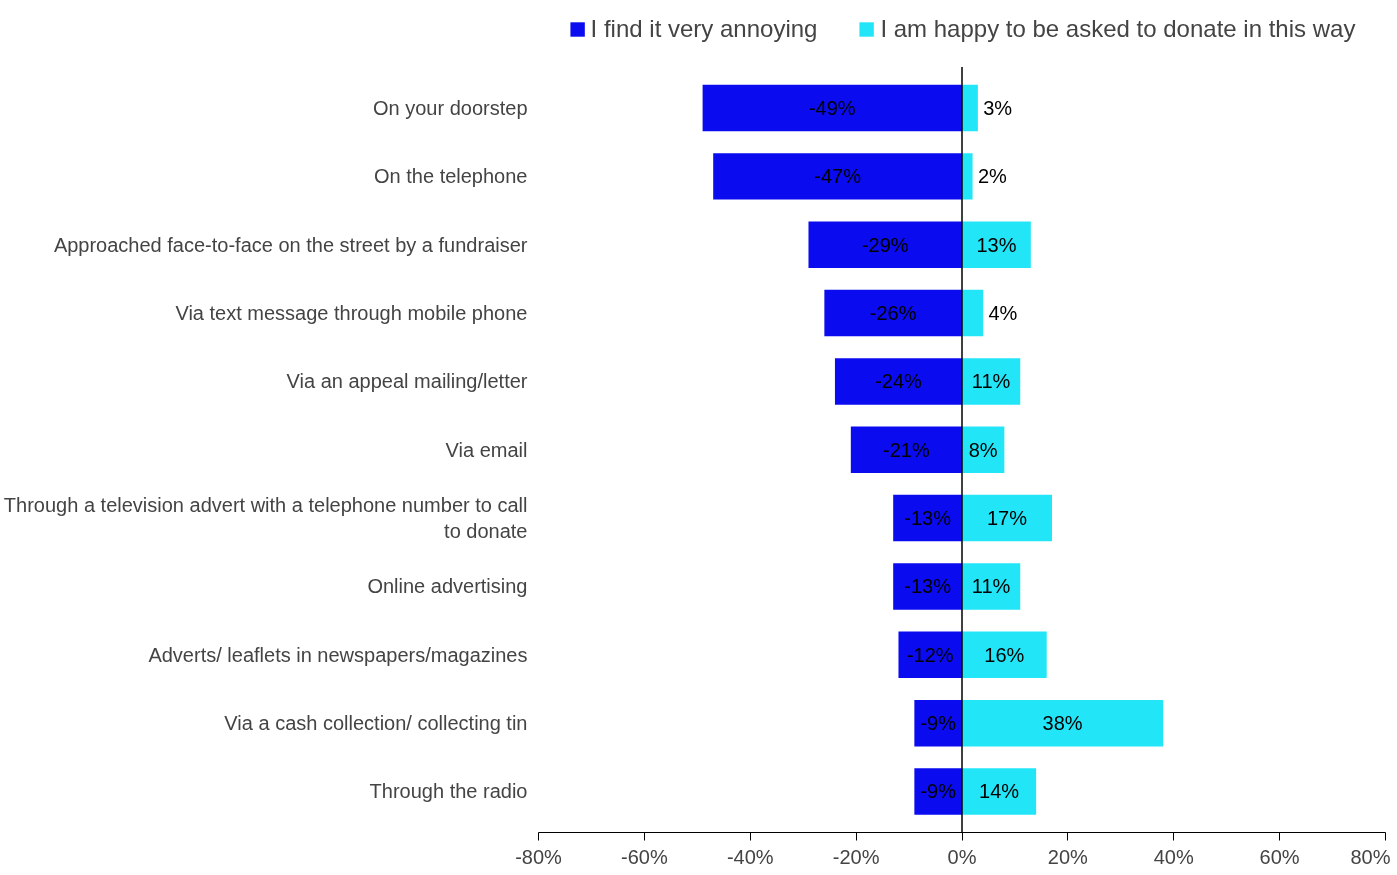  I want to click on y-tick-label: Via text message through mobile phone, so click(351, 313).